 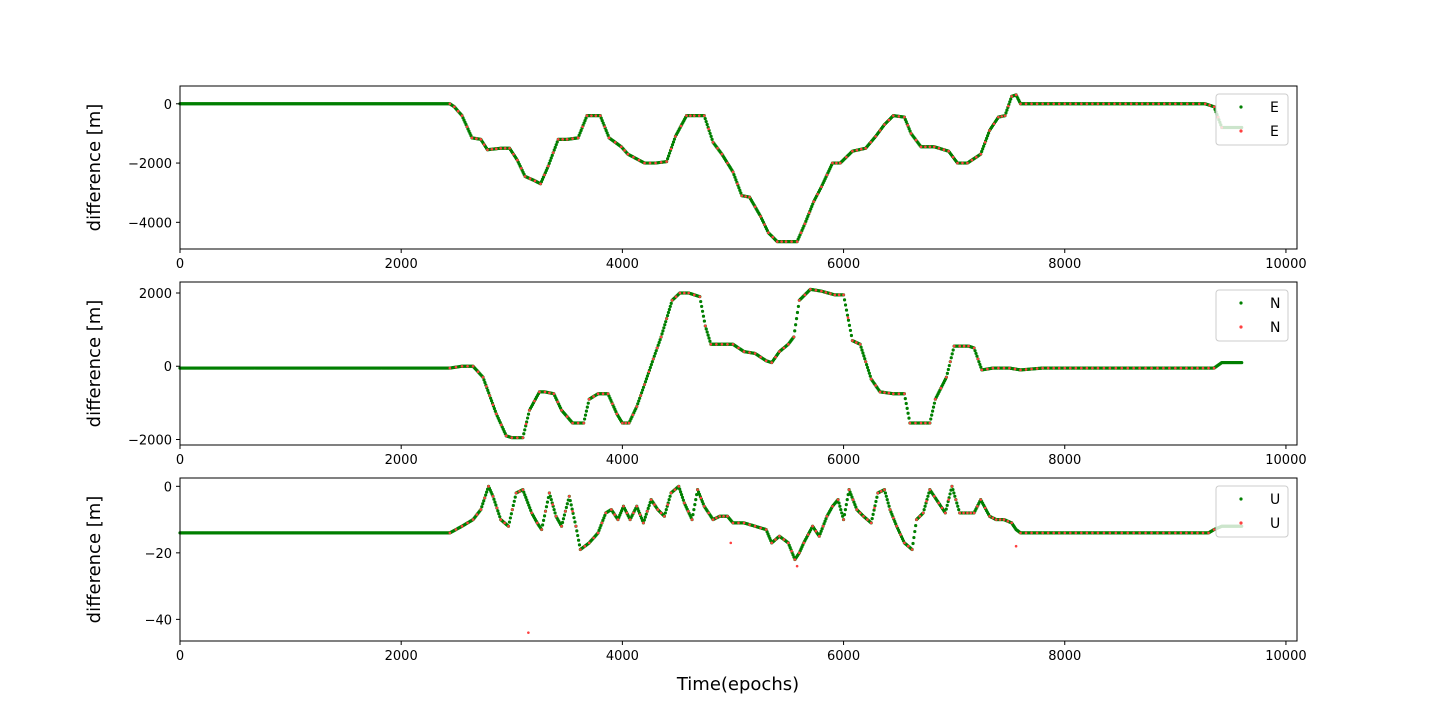 What do you see at coordinates (622, 656) in the screenshot?
I see `x-tick-label: 4000` at bounding box center [622, 656].